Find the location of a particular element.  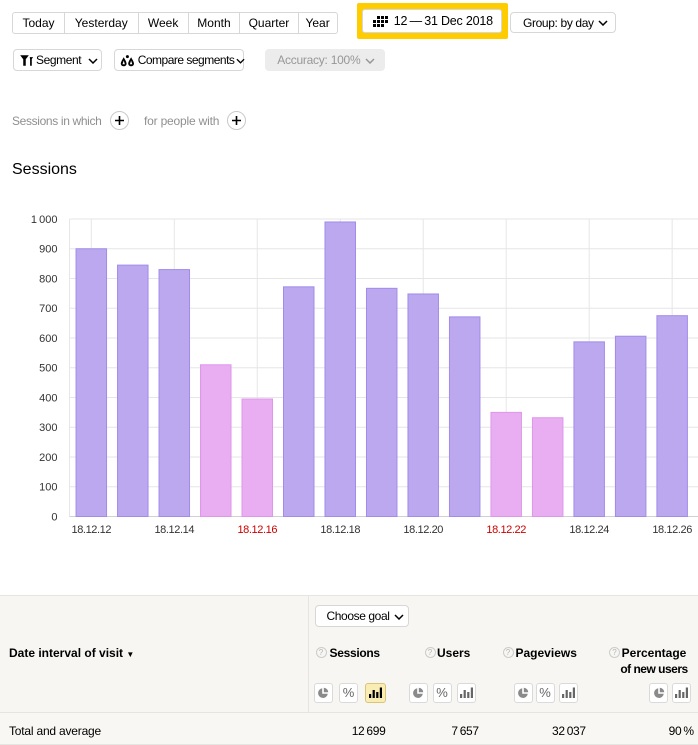

svg-text: 18.12.26 is located at coordinates (672, 530).